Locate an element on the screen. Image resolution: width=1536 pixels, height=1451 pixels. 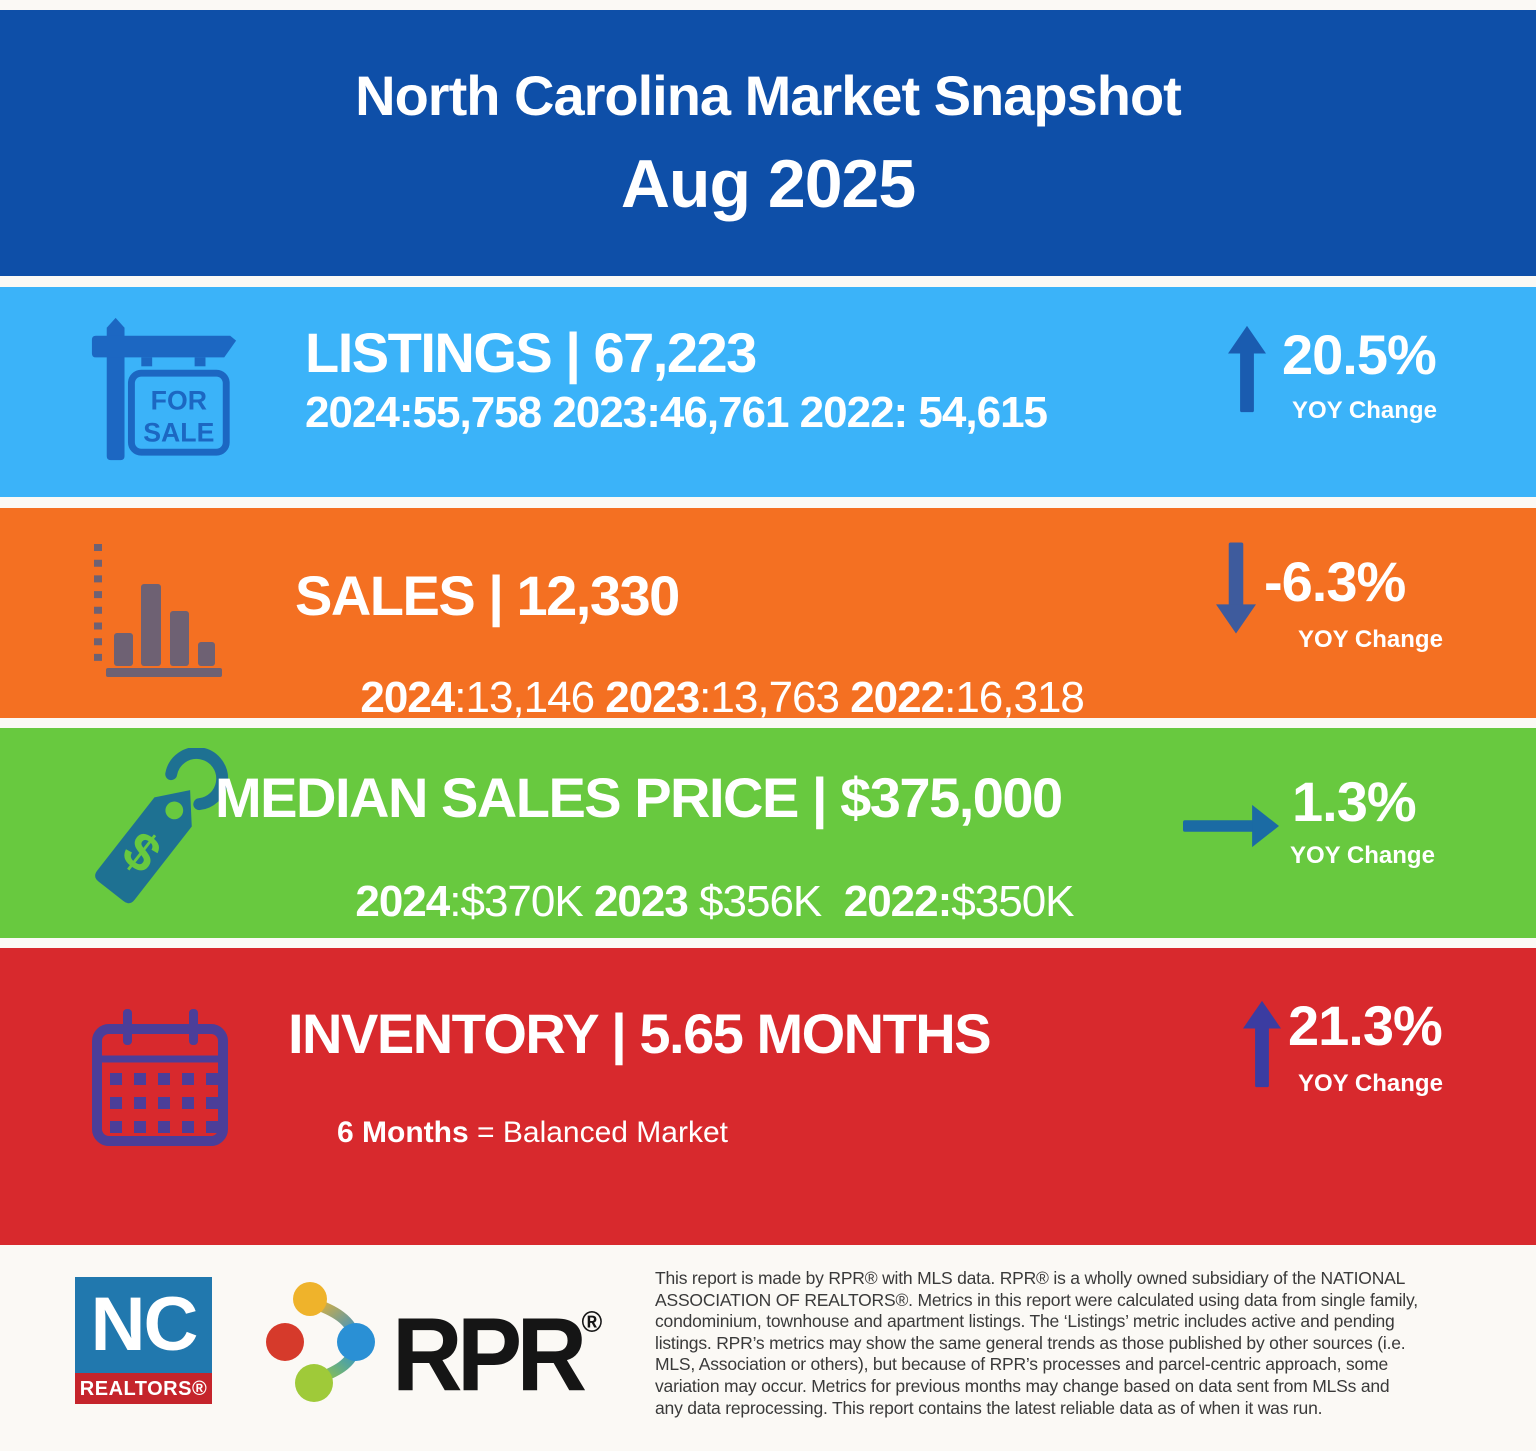
sales-yoy-value: -6.3% is located at coordinates (1335, 581).